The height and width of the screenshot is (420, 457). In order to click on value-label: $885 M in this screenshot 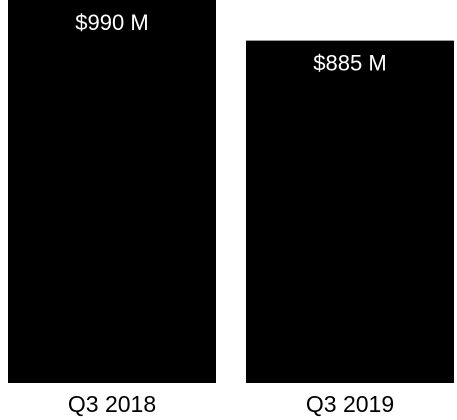, I will do `click(349, 63)`.